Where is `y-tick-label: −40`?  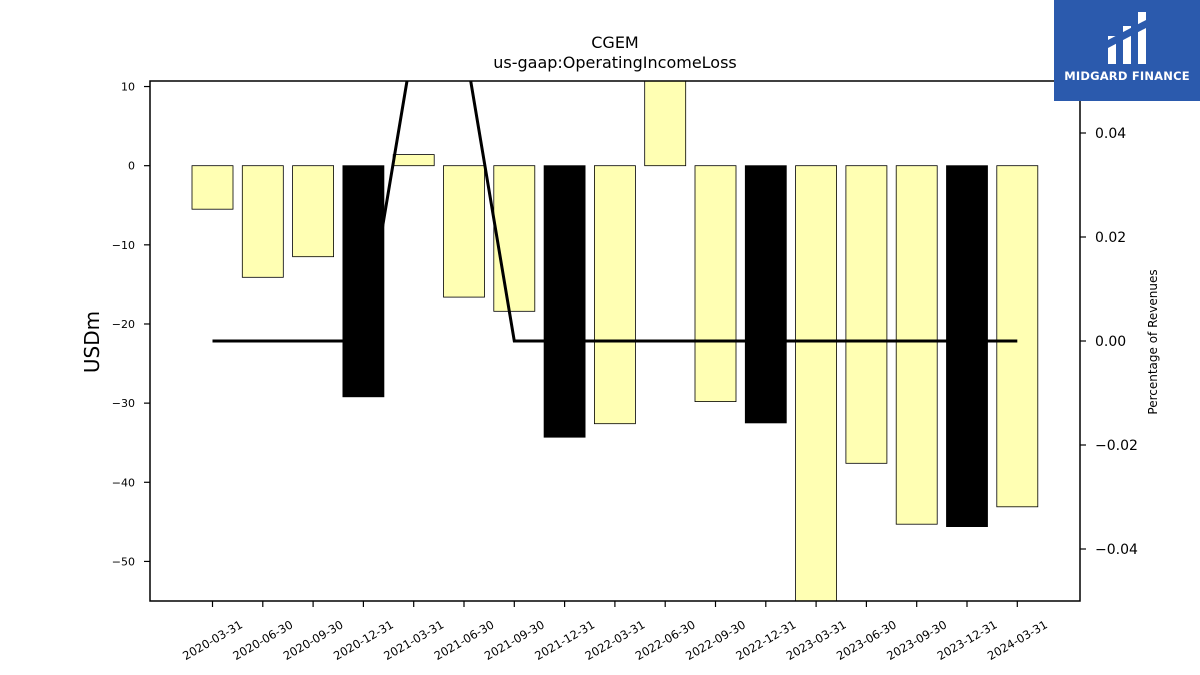 y-tick-label: −40 is located at coordinates (123, 482).